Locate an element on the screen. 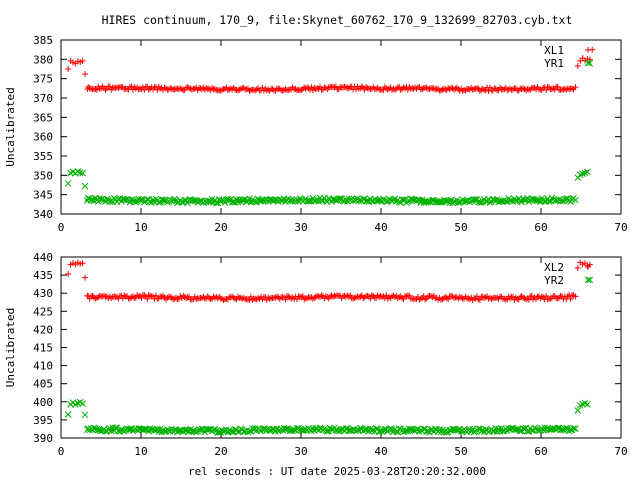 The height and width of the screenshot is (480, 640). y-axis-label: Uncalibrated is located at coordinates (10, 126).